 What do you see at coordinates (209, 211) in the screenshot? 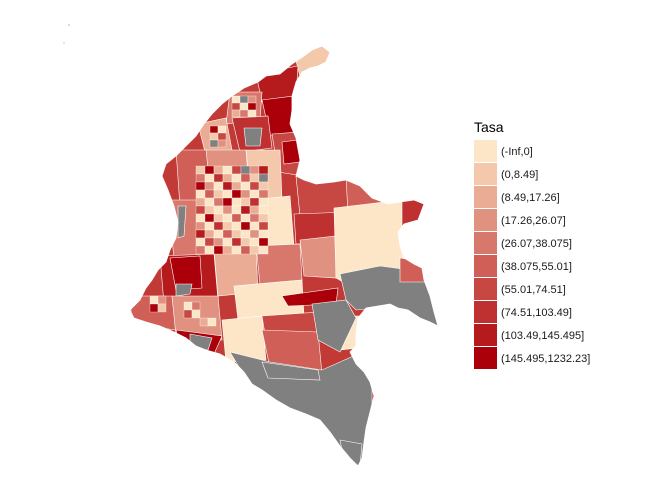
I see `municipality-mosaic` at bounding box center [209, 211].